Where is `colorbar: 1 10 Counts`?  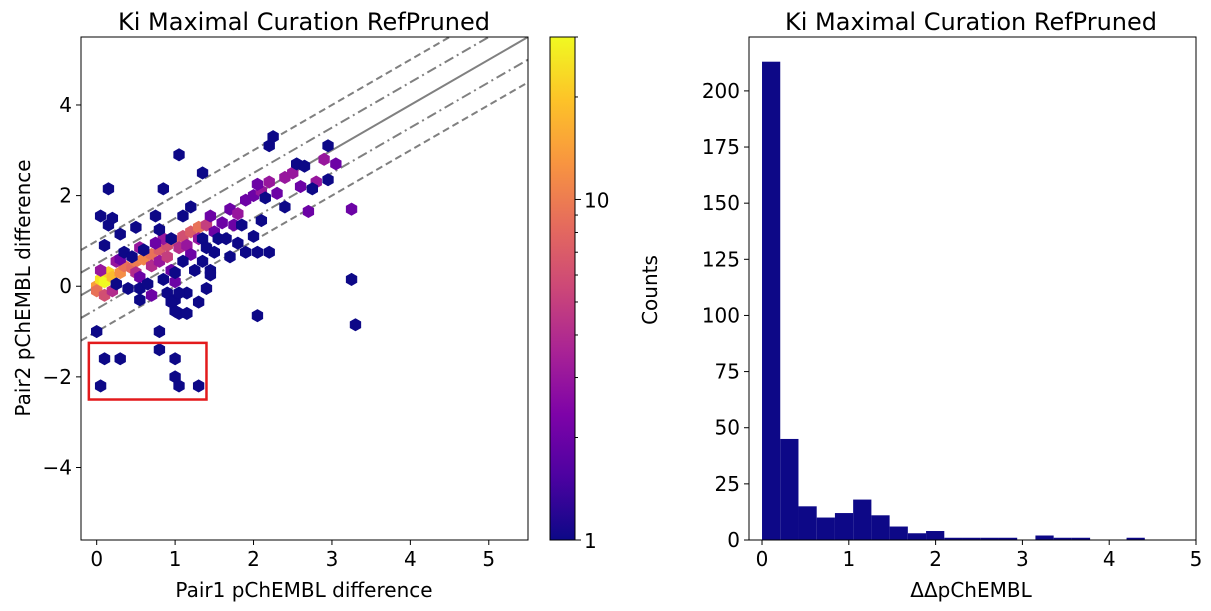 colorbar: 1 10 Counts is located at coordinates (605, 294).